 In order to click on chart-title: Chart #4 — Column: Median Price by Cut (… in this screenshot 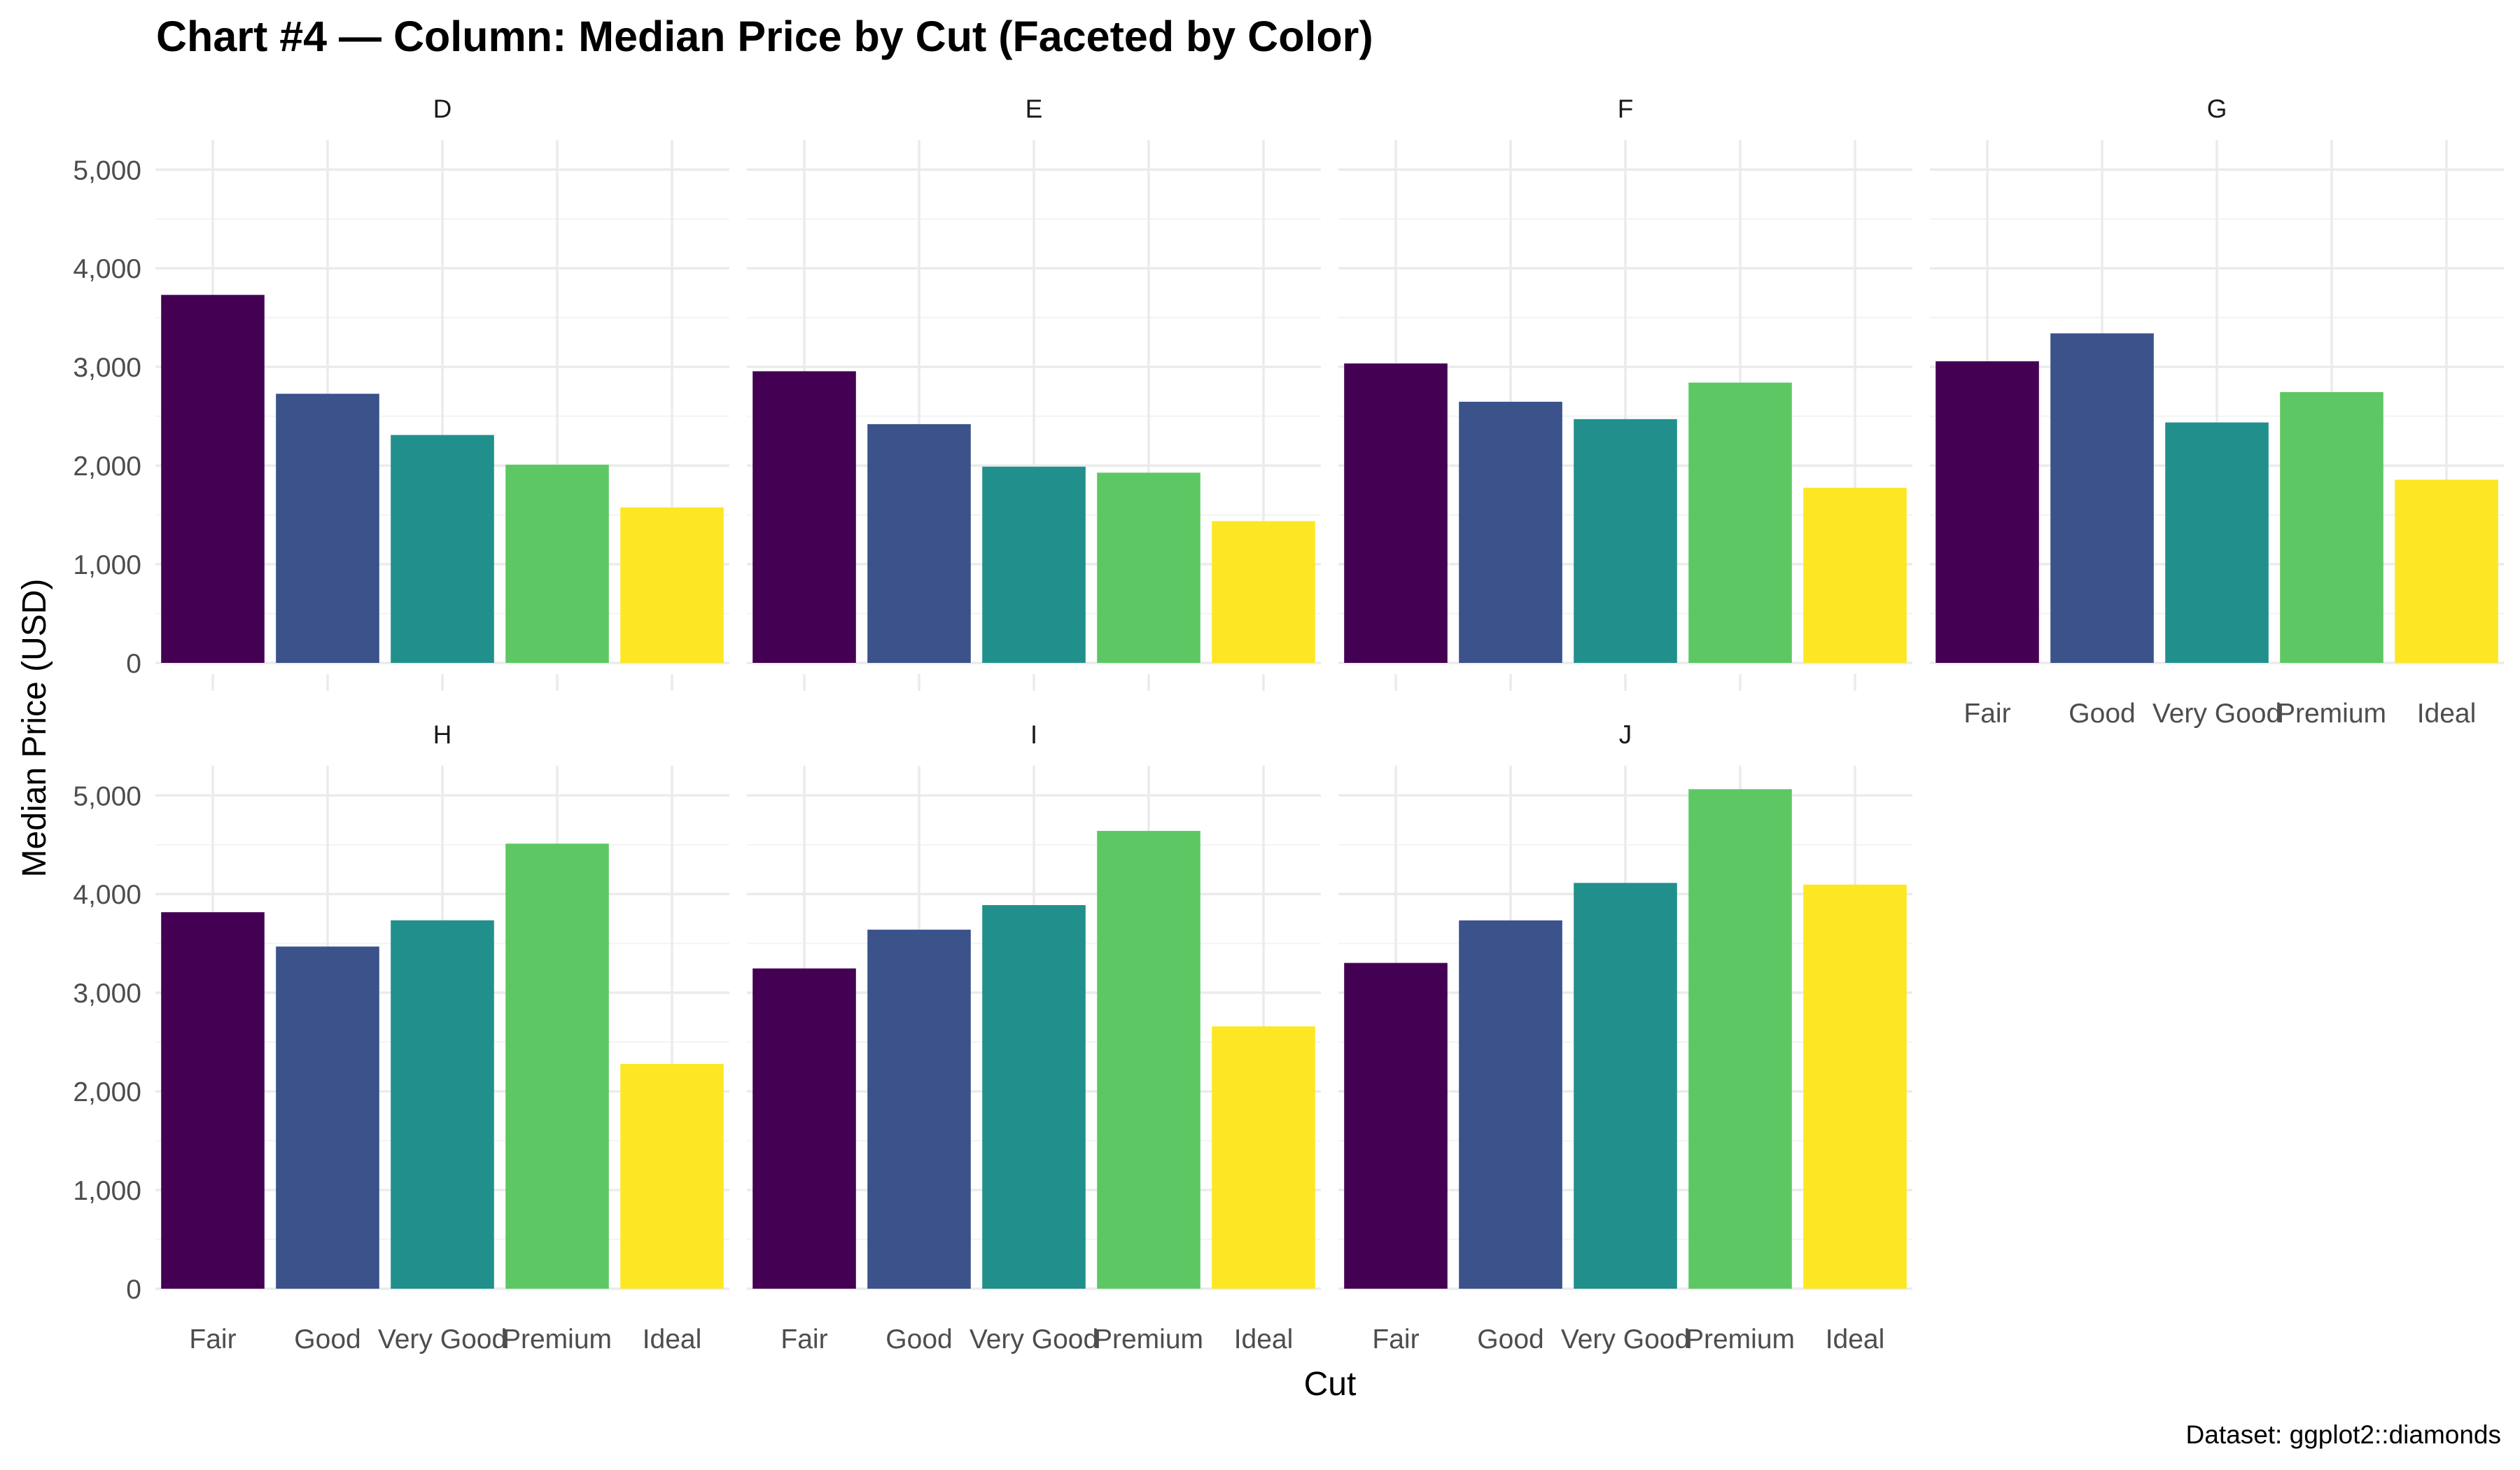, I will do `click(764, 36)`.